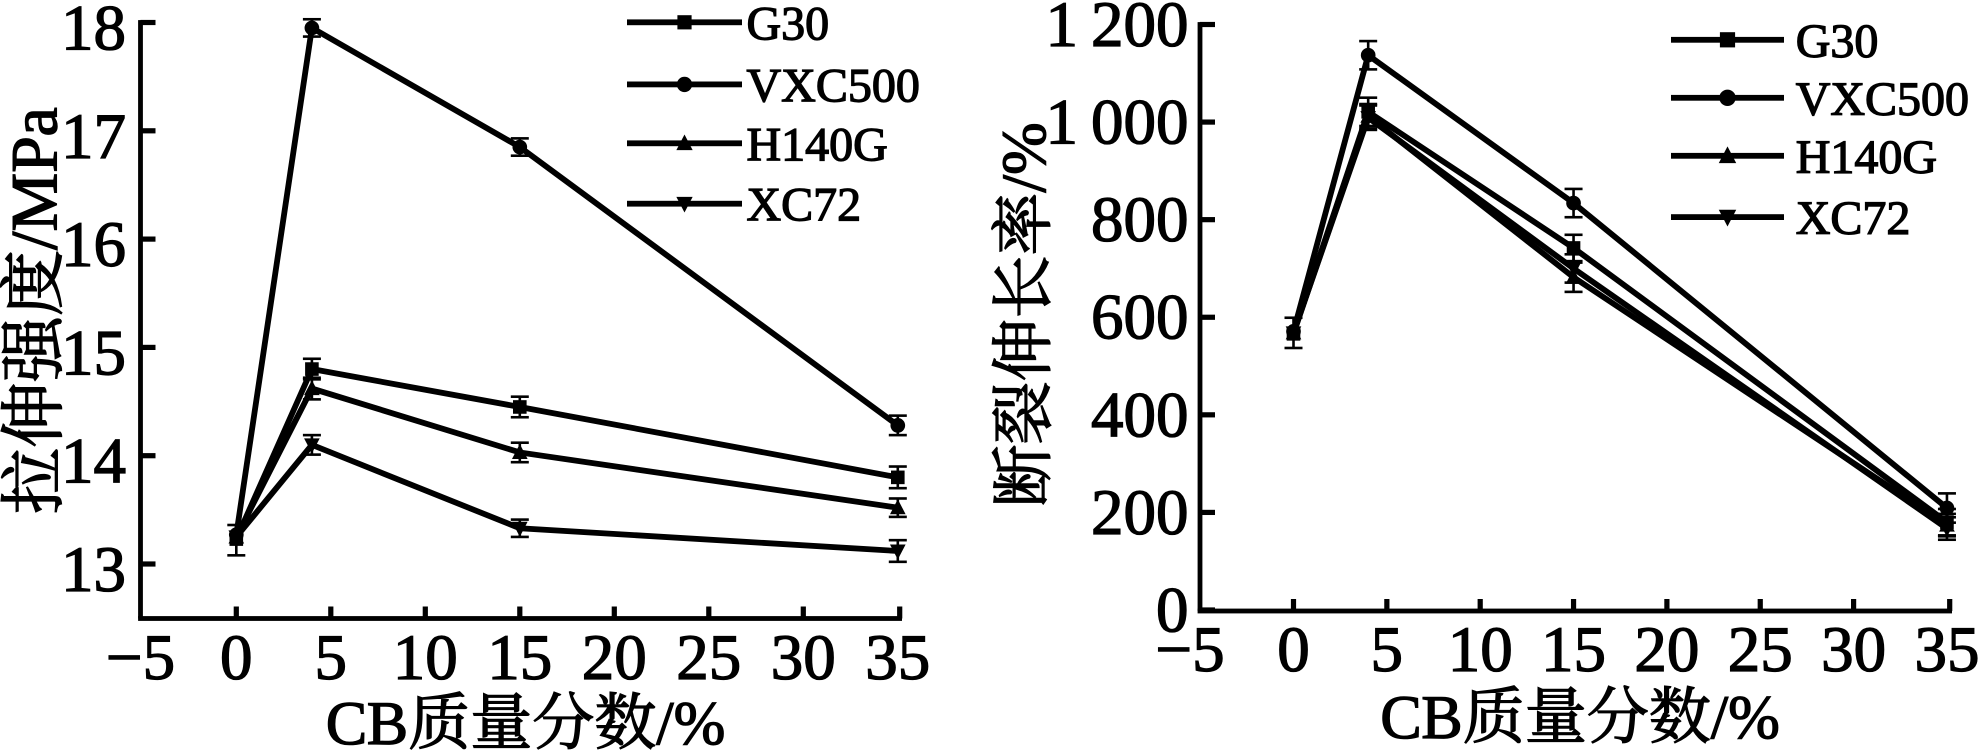 The image size is (1980, 754). I want to click on svg-text: 1 200, so click(1116, 30).